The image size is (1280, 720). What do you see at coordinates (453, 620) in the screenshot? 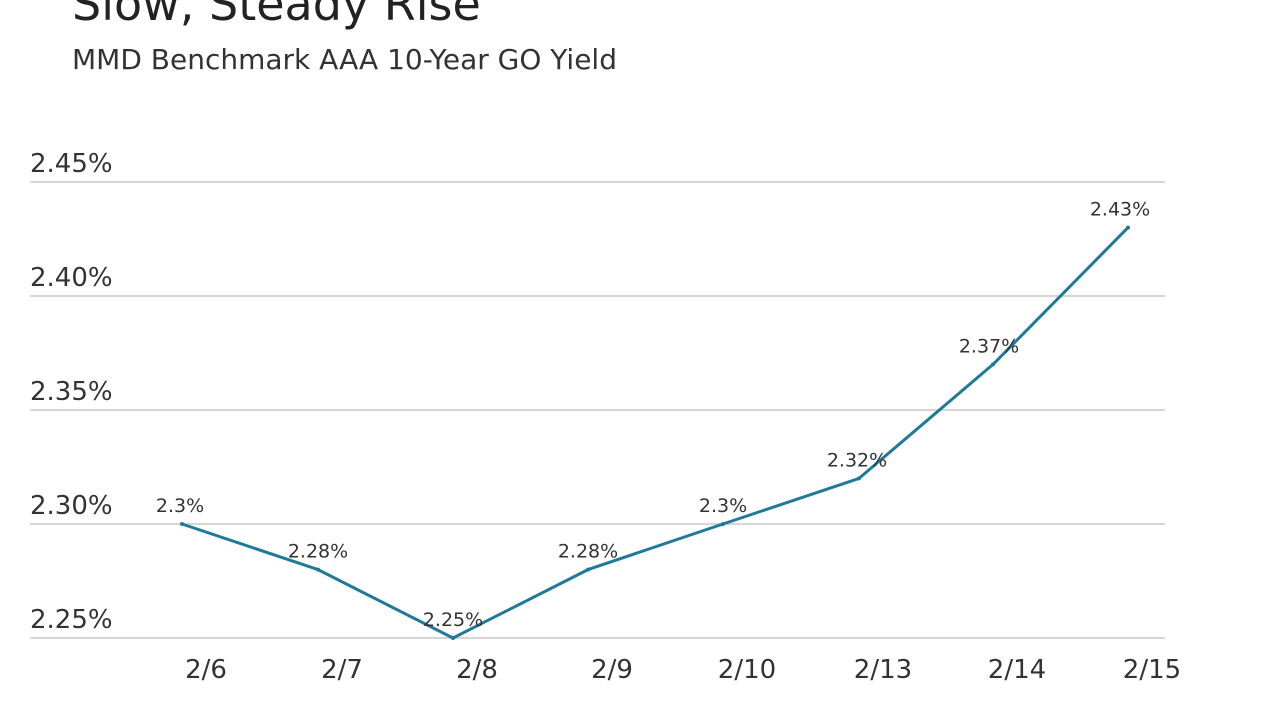
I see `data-label: 2.25%` at bounding box center [453, 620].